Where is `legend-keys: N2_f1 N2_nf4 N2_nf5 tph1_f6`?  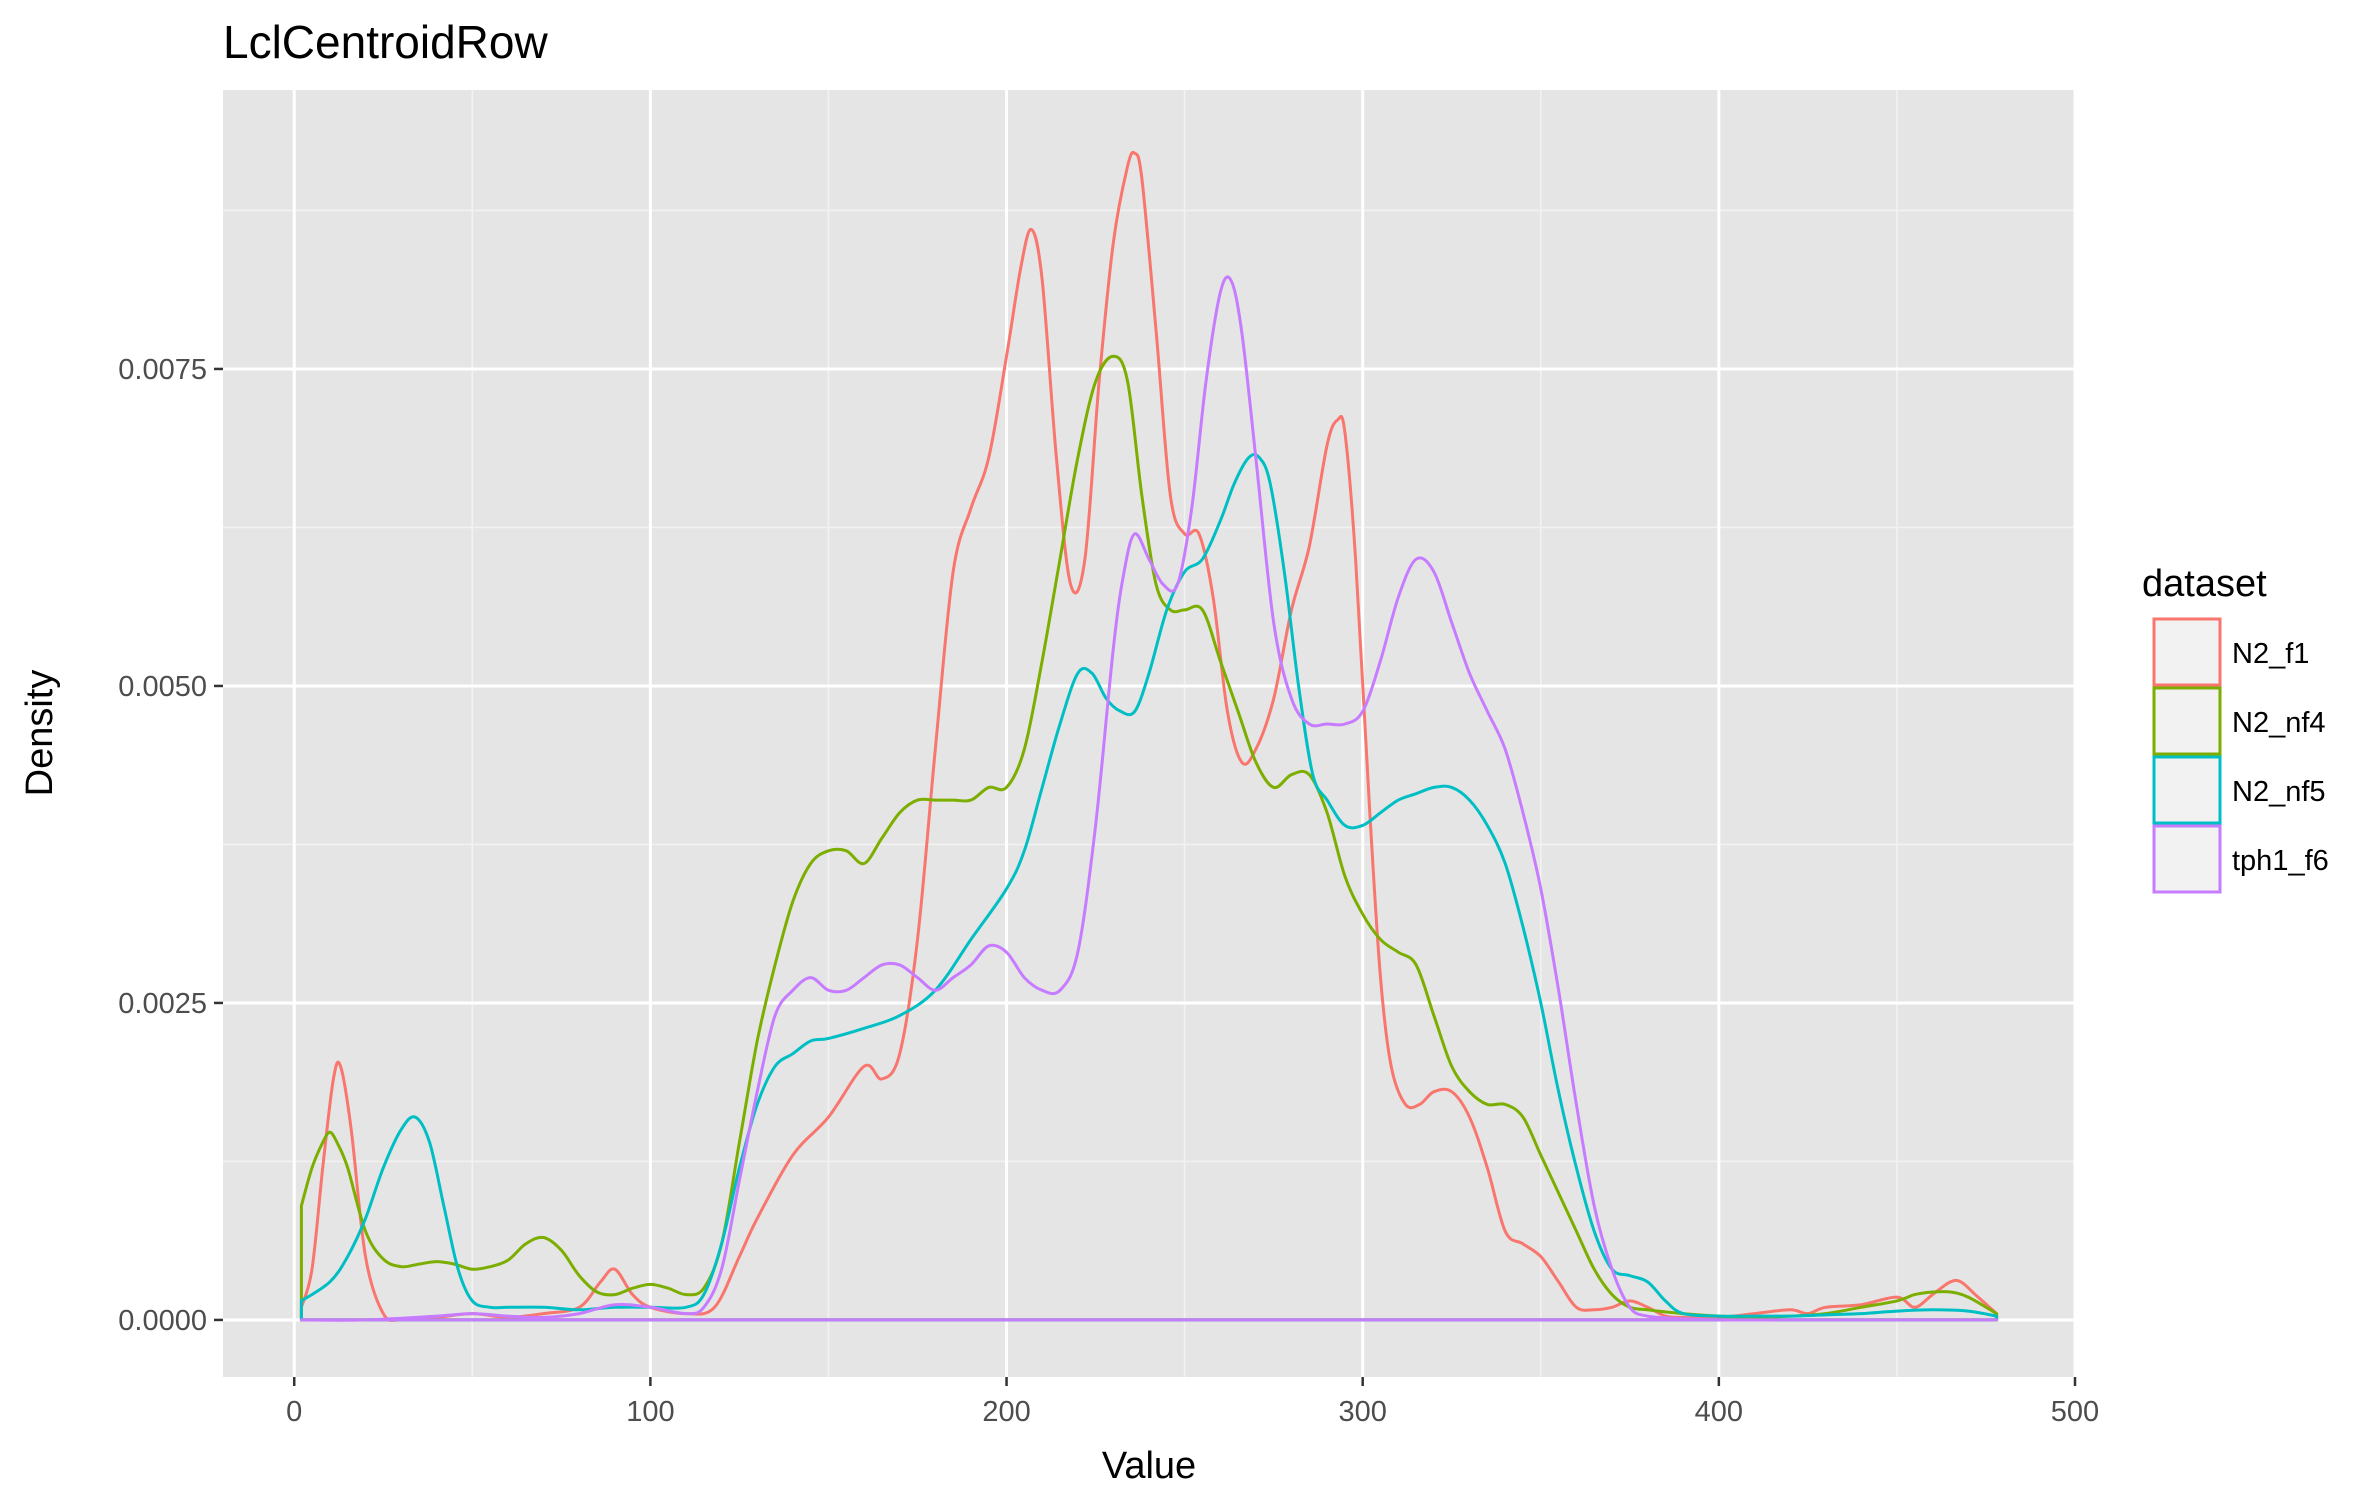
legend-keys: N2_f1 N2_nf4 N2_nf5 tph1_f6 is located at coordinates (2240, 755).